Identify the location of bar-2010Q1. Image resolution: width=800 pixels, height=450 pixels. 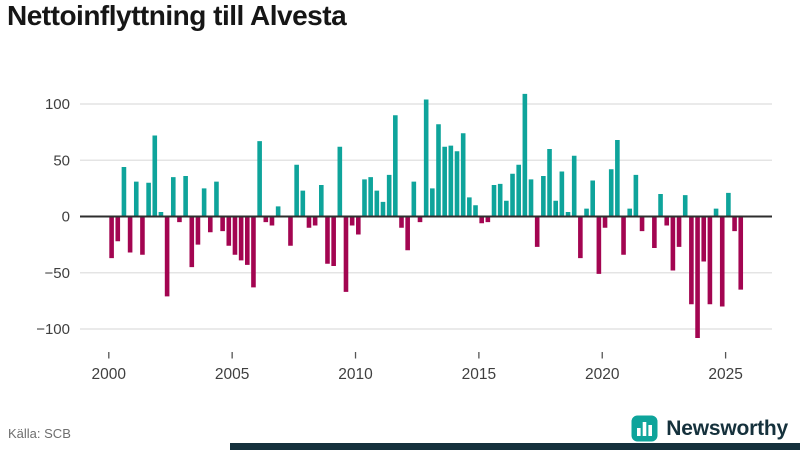
(358, 225).